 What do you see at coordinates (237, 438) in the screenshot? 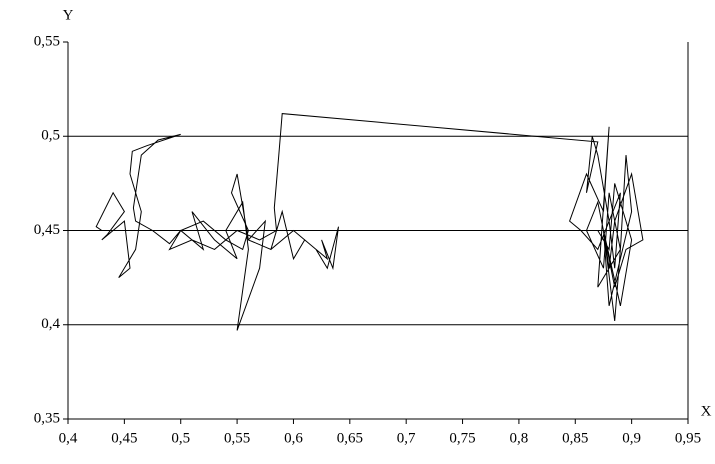
I see `x-tick-label: 0,55` at bounding box center [237, 438].